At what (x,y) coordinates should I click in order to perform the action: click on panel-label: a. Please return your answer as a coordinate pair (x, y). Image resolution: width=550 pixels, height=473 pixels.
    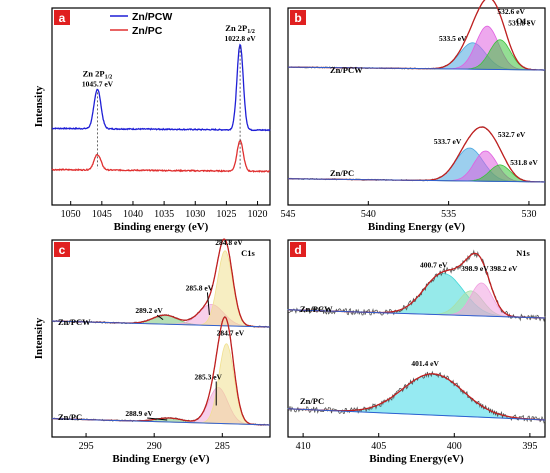
    Looking at the image, I should click on (62, 18).